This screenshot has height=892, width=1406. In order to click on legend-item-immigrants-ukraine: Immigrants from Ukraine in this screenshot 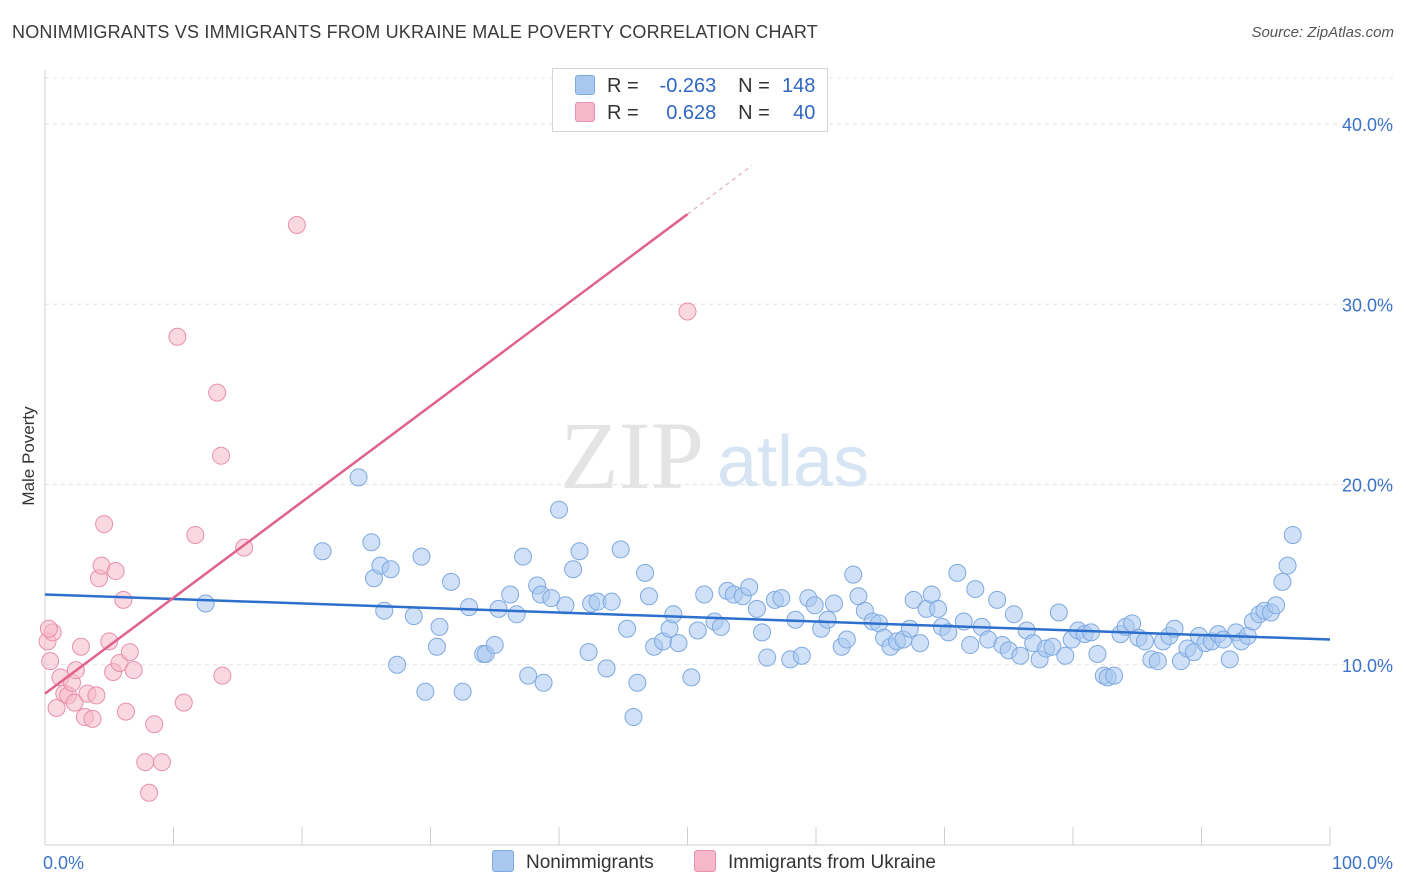, I will do `click(815, 862)`.